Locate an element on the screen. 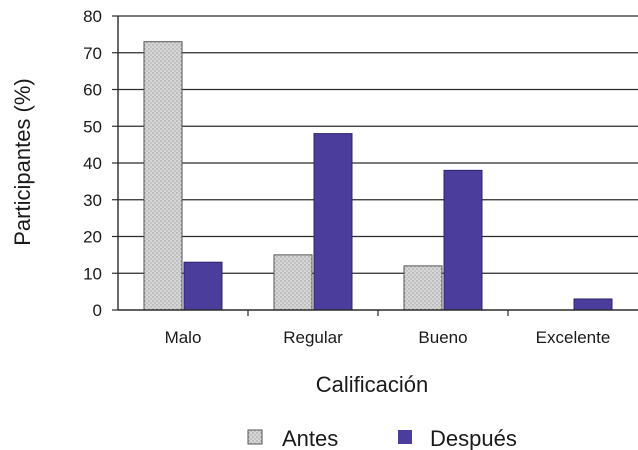 Image resolution: width=638 pixels, height=450 pixels. bar-despus-bueno is located at coordinates (463, 240).